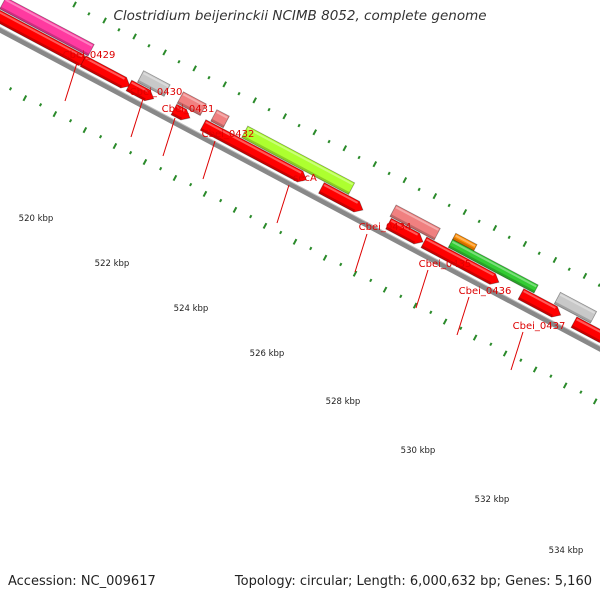 The height and width of the screenshot is (600, 600). Describe the element at coordinates (305, 178) in the screenshot. I see `gene-label: secA` at that location.